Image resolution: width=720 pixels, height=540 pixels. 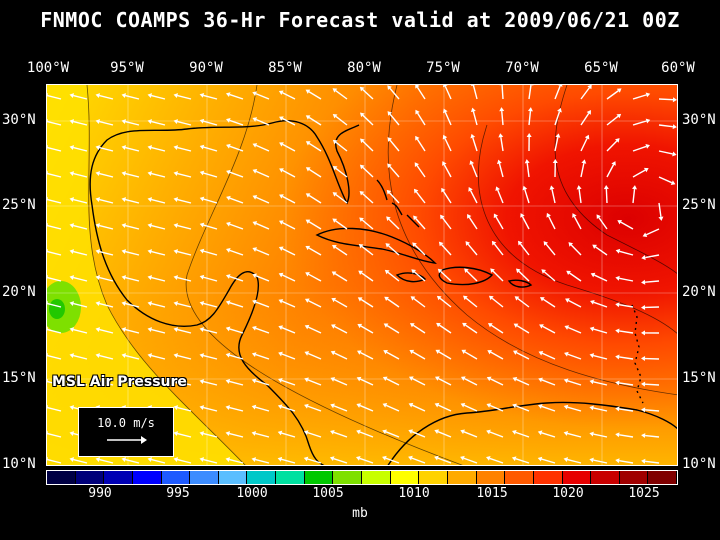 I want to click on lat-label: 15°N, so click(x=19, y=378).